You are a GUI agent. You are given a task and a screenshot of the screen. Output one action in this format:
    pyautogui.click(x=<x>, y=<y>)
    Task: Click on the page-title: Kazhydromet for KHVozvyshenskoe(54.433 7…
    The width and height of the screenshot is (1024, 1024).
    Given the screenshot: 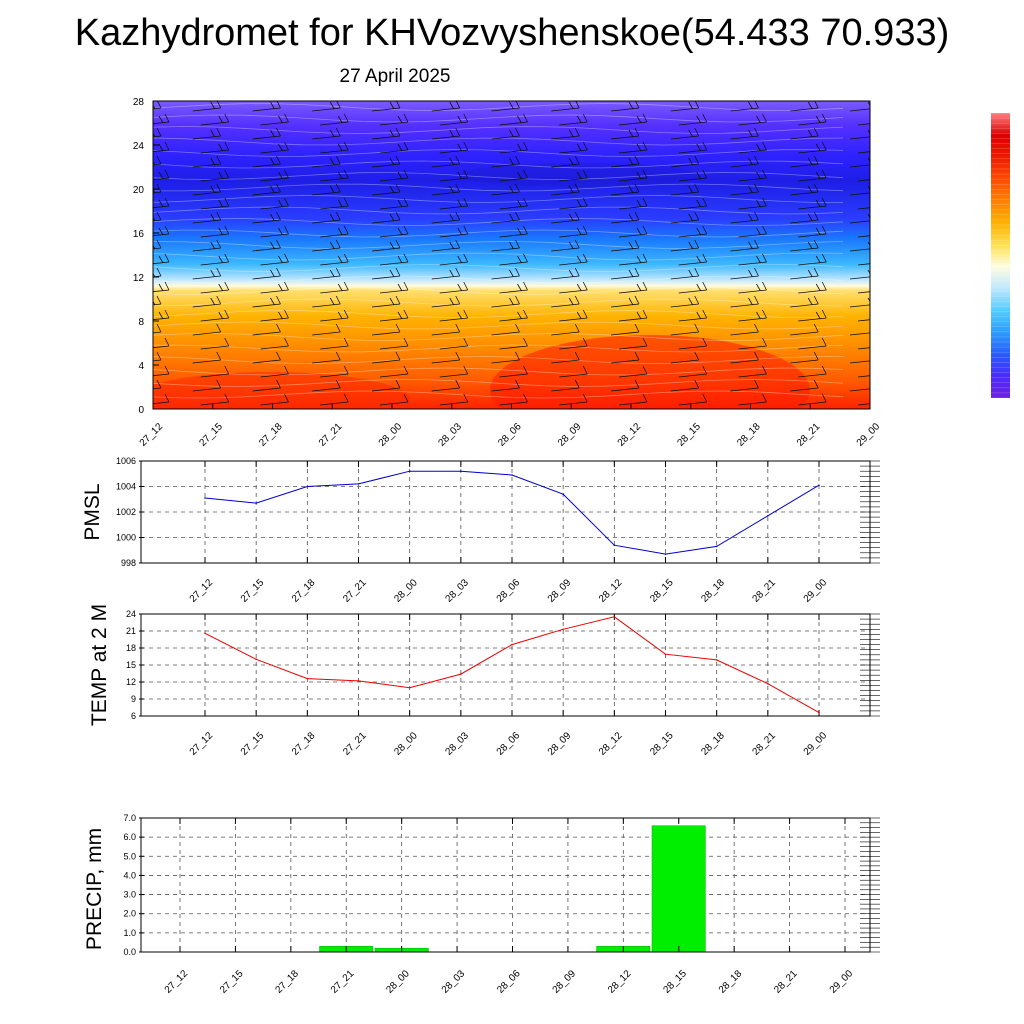 What is the action you would take?
    pyautogui.click(x=512, y=33)
    